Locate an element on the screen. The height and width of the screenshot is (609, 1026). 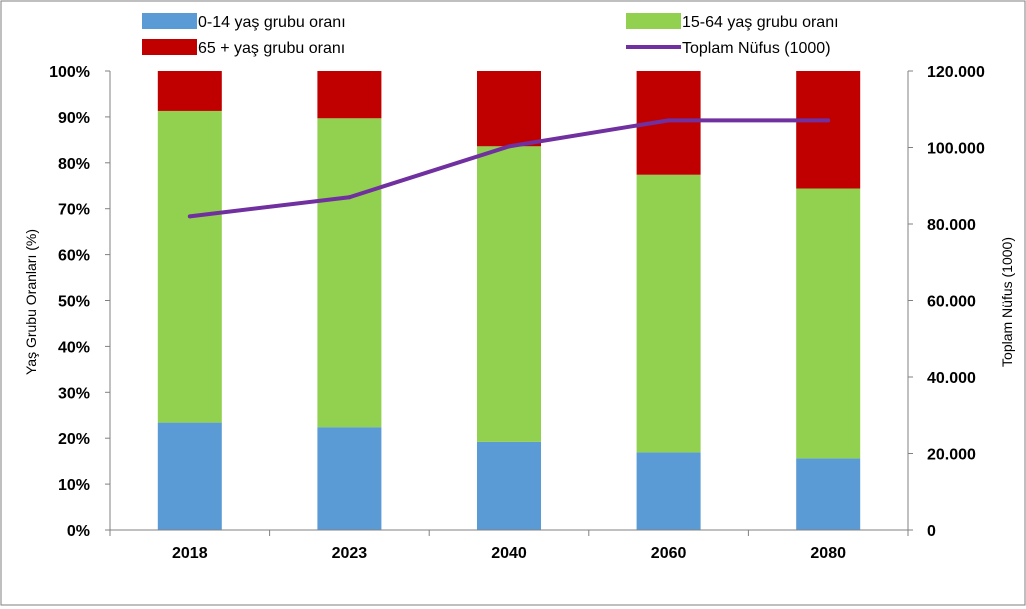
legend-label: 65 + yaş grubu oranı is located at coordinates (271, 48).